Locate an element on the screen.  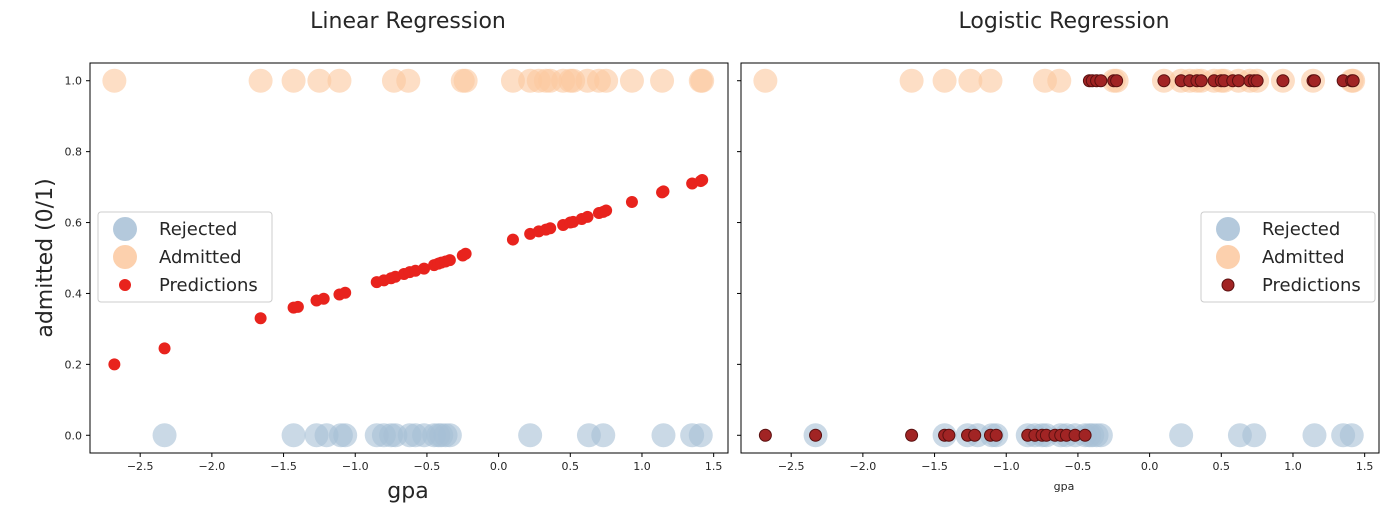
y-tick-label: 0.4 is located at coordinates (74, 293).